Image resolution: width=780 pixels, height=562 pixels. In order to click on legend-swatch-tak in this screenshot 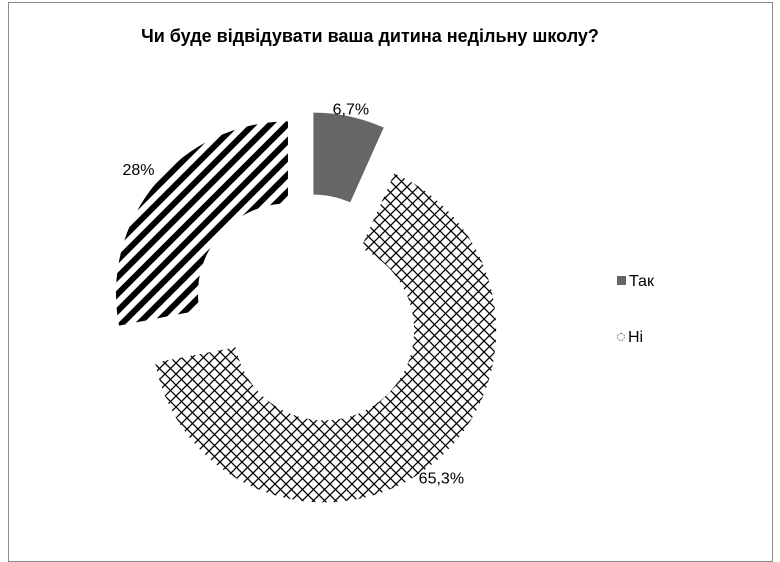, I will do `click(621, 280)`.